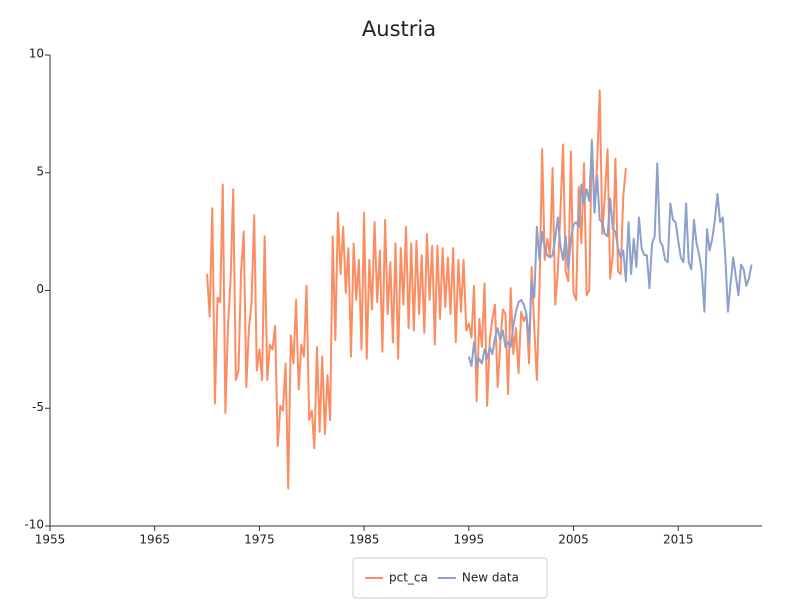 Image resolution: width=800 pixels, height=604 pixels. What do you see at coordinates (38, 407) in the screenshot?
I see `y-tick-label: -5` at bounding box center [38, 407].